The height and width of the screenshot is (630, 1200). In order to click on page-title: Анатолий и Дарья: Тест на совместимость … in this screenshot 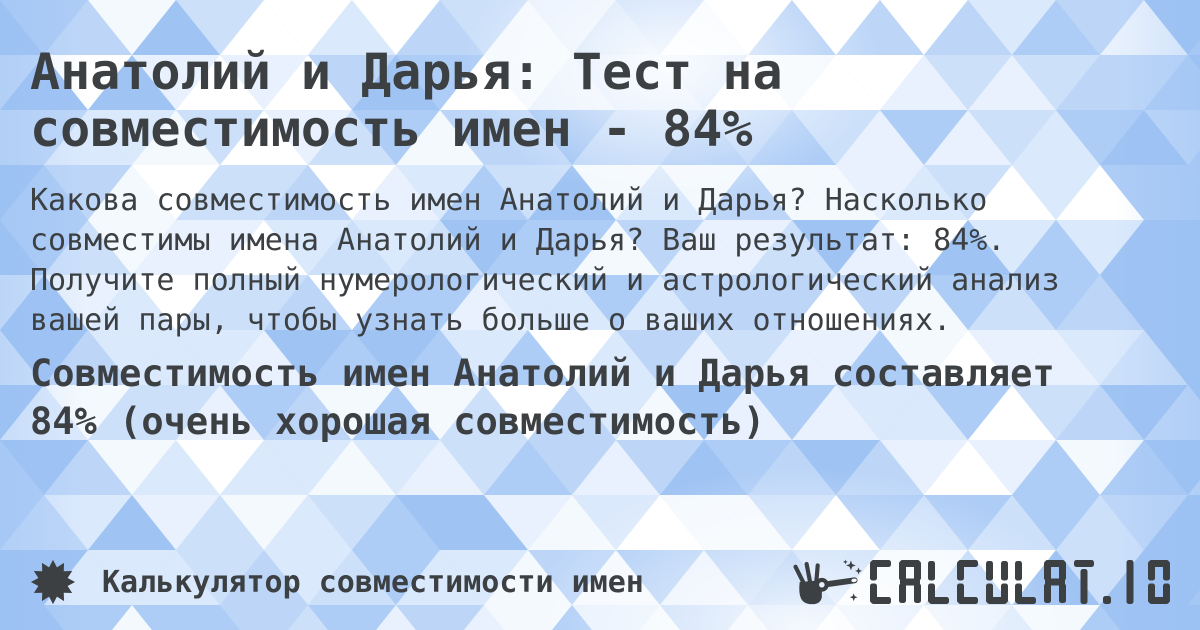, I will do `click(406, 100)`.